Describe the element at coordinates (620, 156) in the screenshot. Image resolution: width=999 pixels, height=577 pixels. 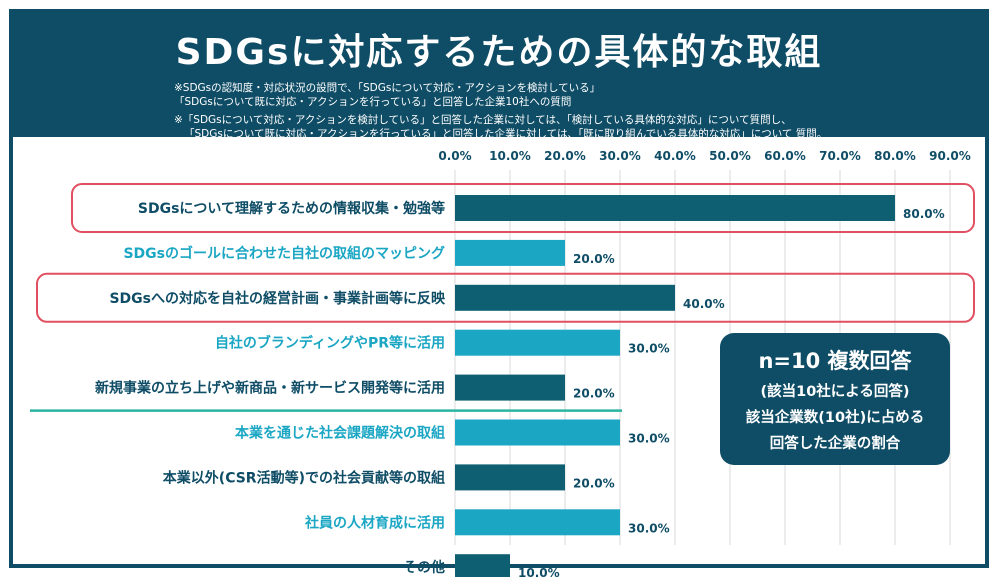
I see `x-tick-label: 30.0%` at that location.